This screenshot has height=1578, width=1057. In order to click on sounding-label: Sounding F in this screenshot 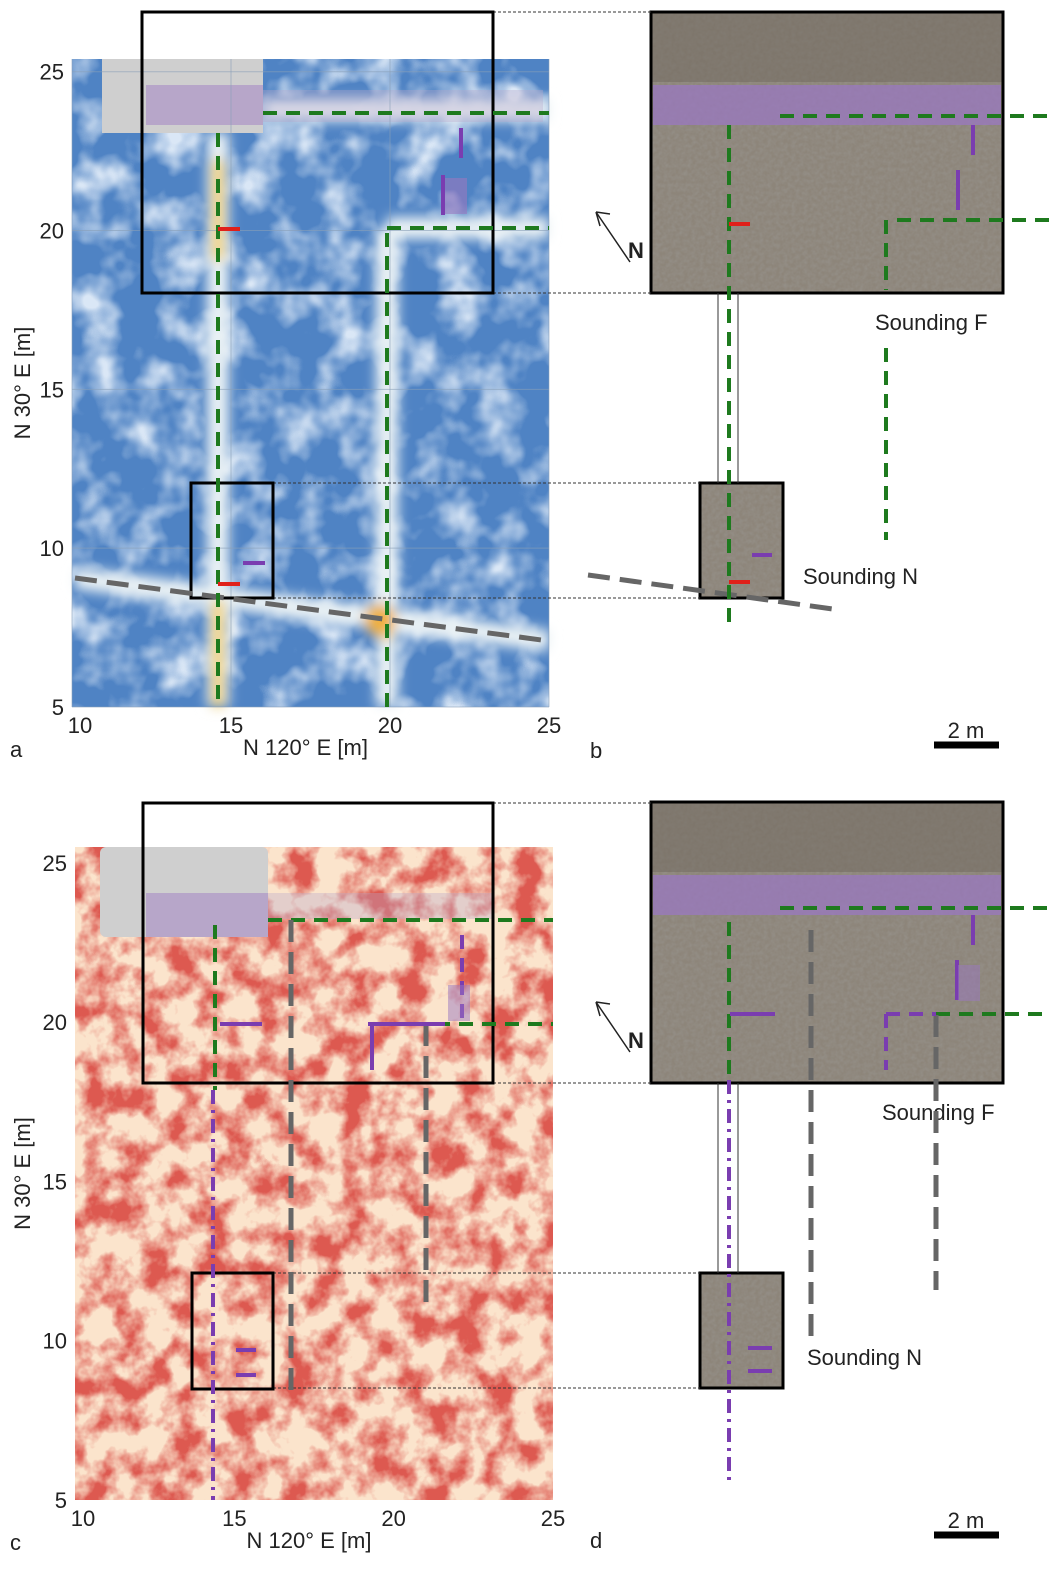, I will do `click(931, 322)`.